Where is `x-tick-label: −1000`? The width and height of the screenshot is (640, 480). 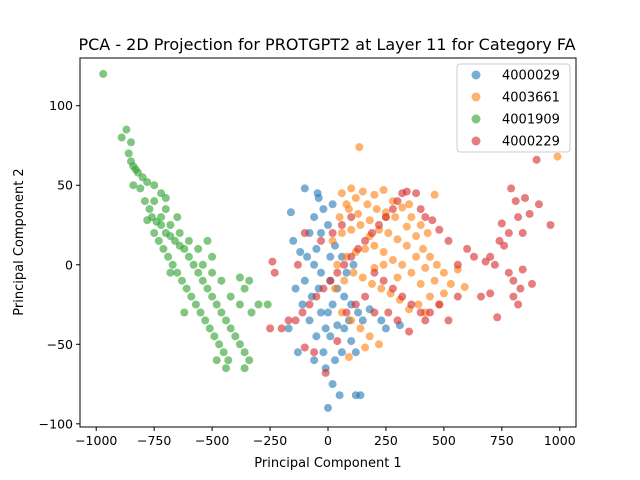 x-tick-label: −1000 is located at coordinates (96, 440).